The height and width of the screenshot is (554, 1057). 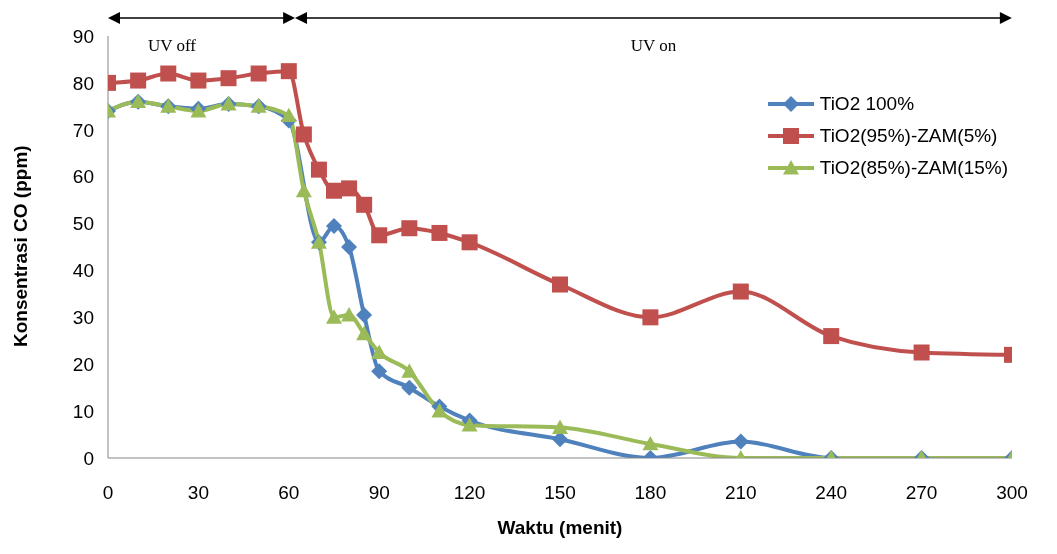 I want to click on legend-label: TiO2(95%)-ZAM(5%), so click(x=908, y=136).